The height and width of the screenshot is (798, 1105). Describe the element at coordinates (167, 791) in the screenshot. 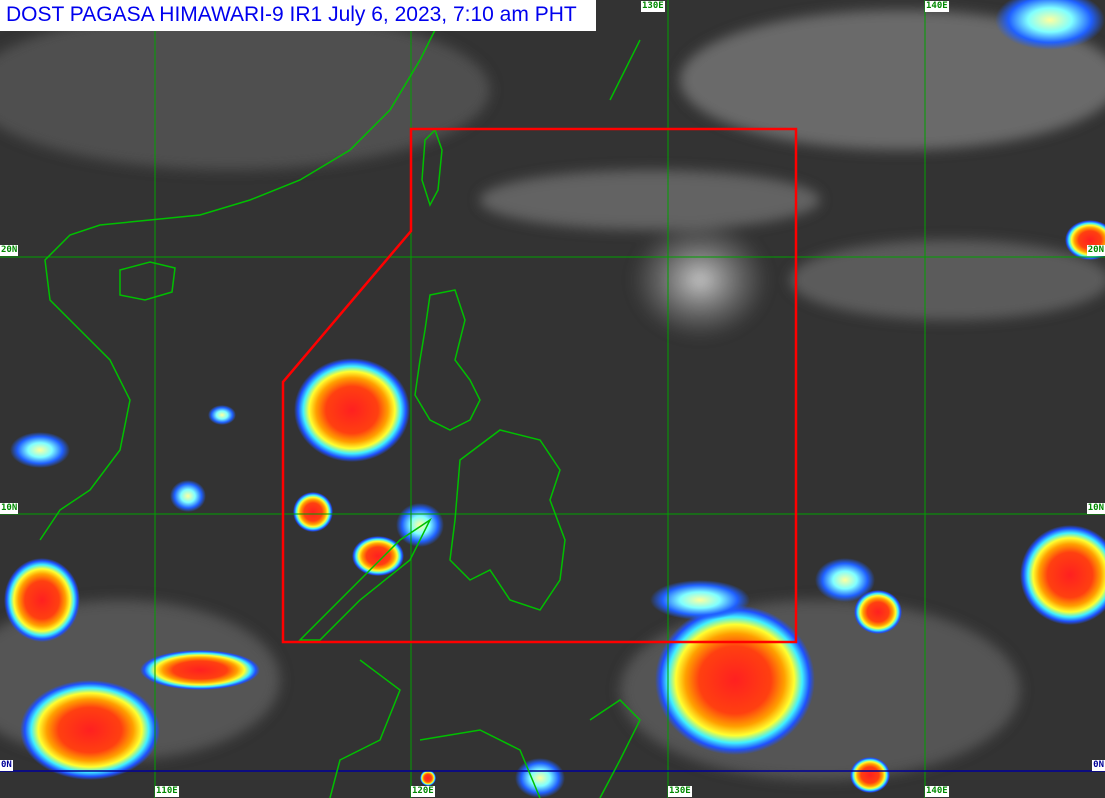

I see `longitude-label-110e: 110E` at that location.